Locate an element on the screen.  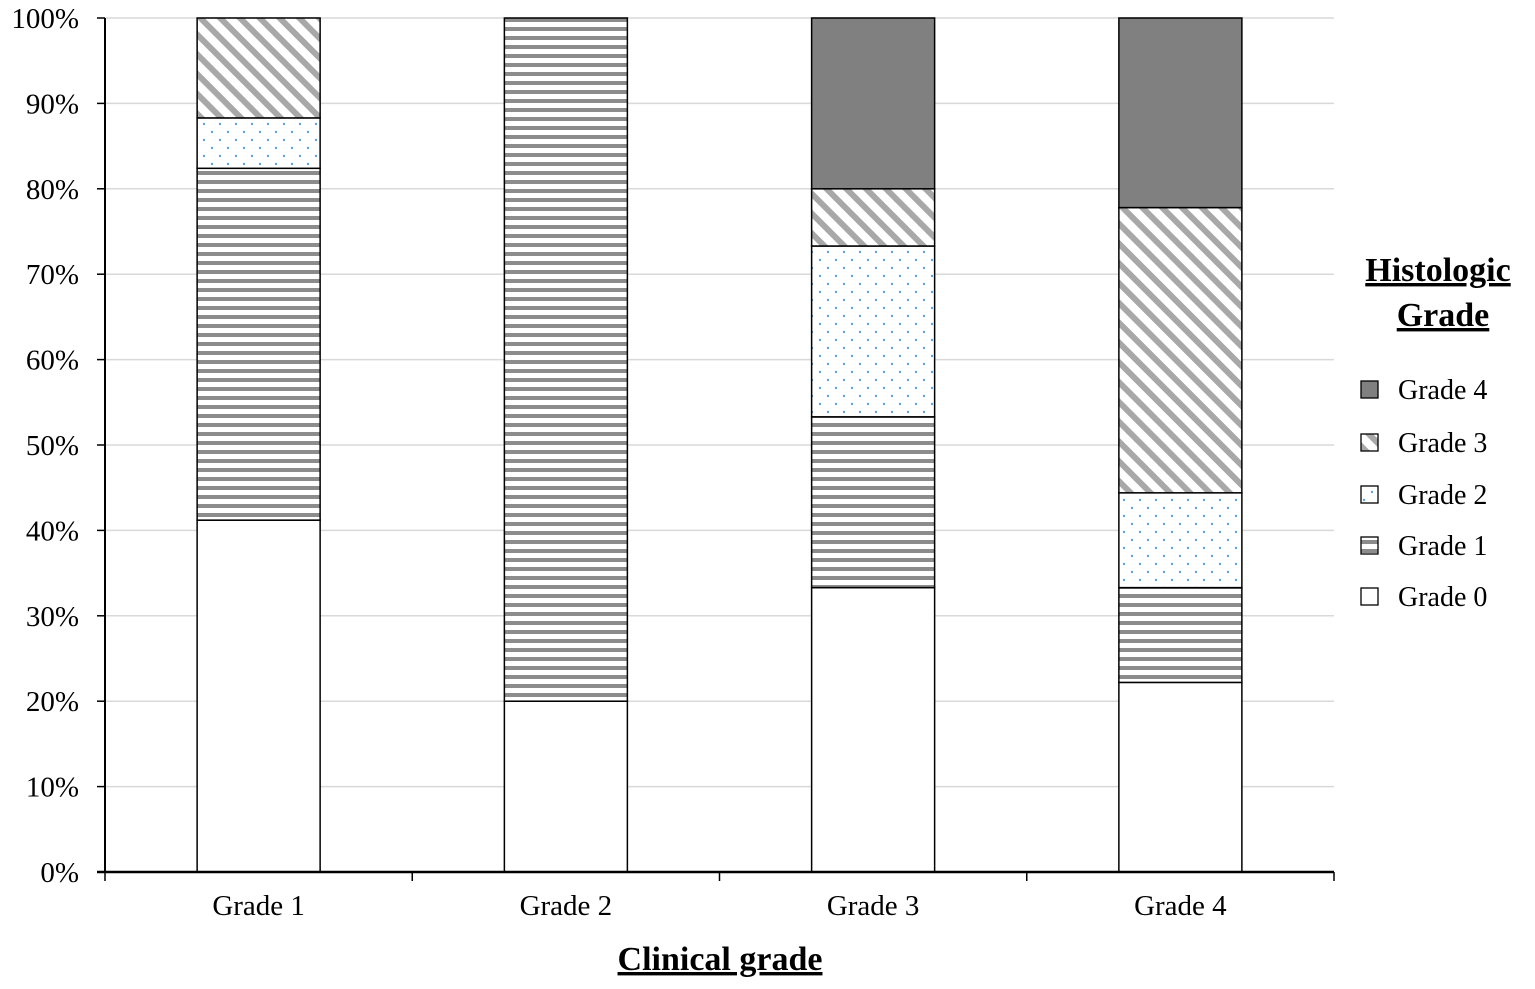
legend-label-grade-0: Grade 0 is located at coordinates (1442, 597).